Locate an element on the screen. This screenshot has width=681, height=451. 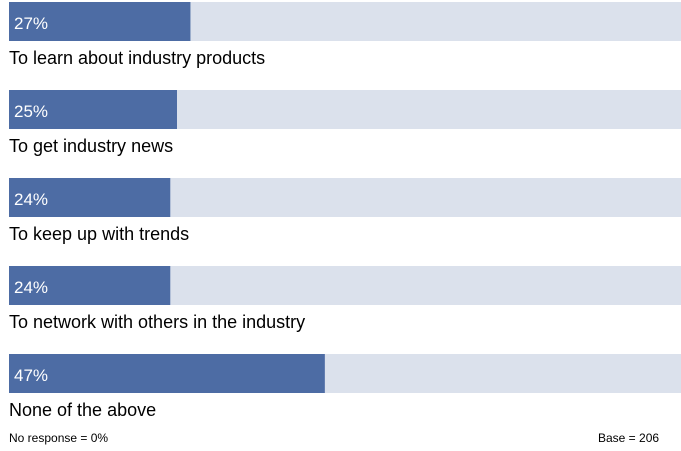
category-label: To get industry news is located at coordinates (91, 146).